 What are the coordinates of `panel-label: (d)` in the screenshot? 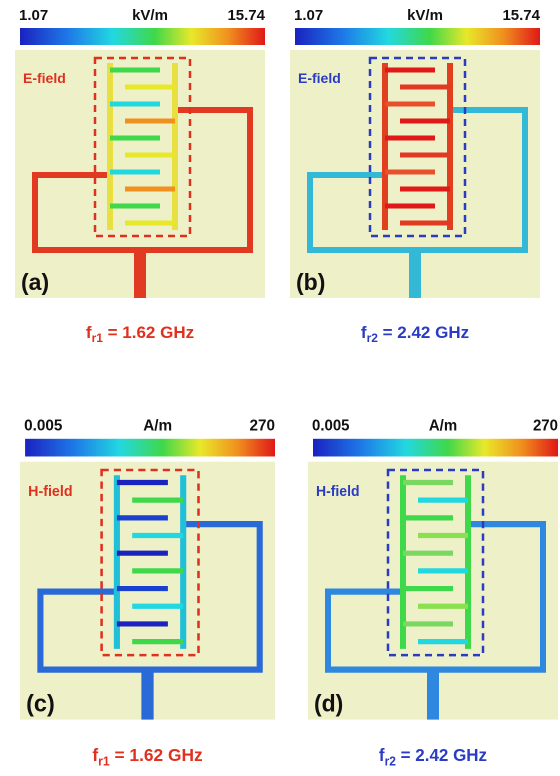 It's located at (328, 703).